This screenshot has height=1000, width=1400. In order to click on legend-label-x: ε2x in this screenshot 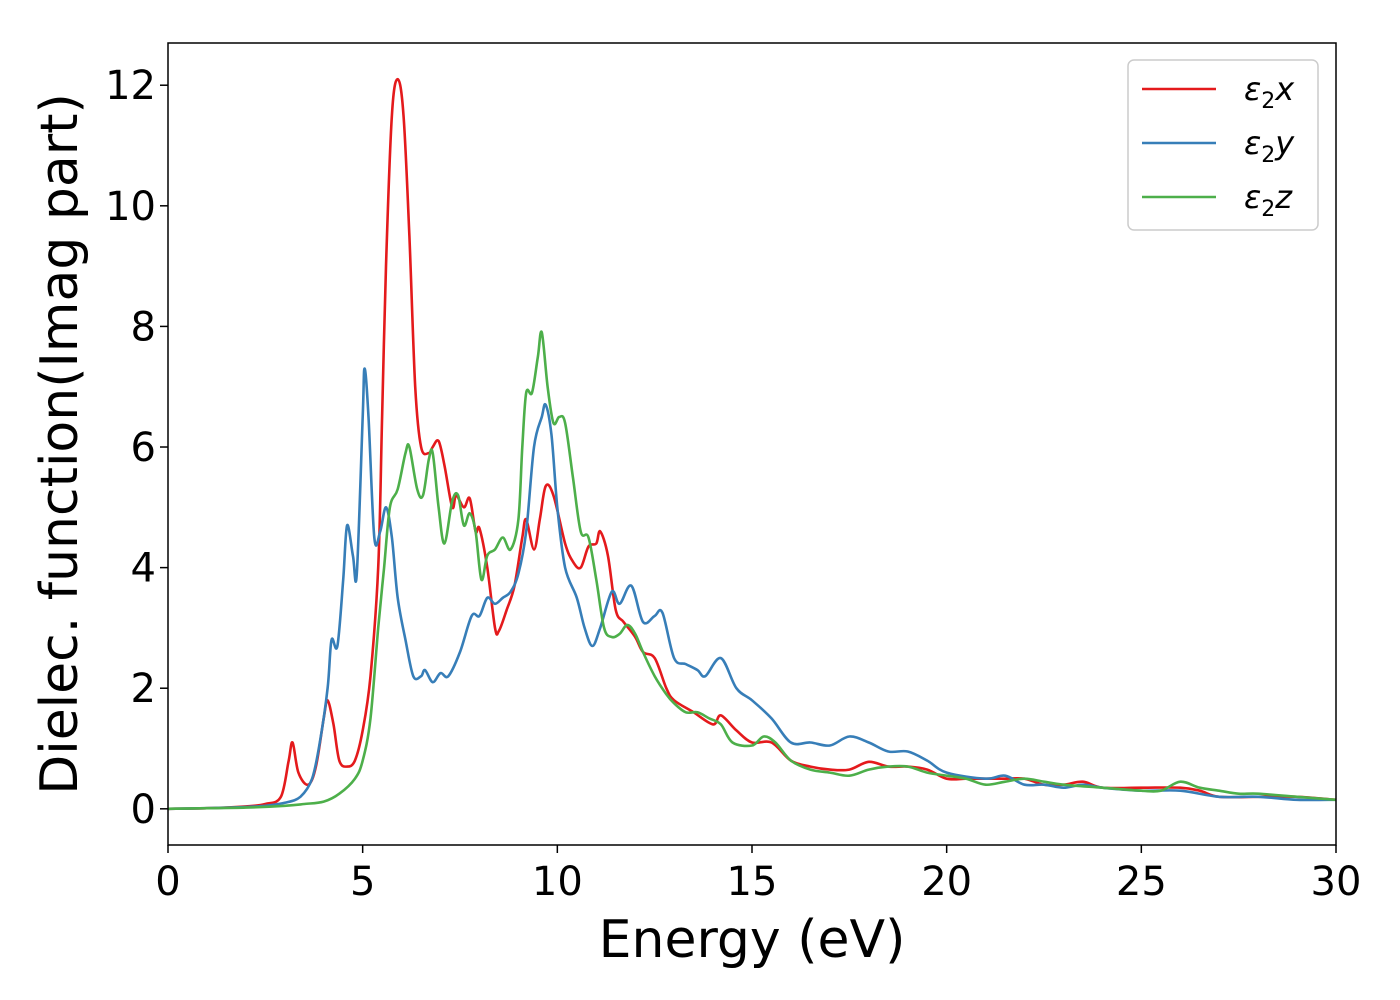, I will do `click(1269, 92)`.